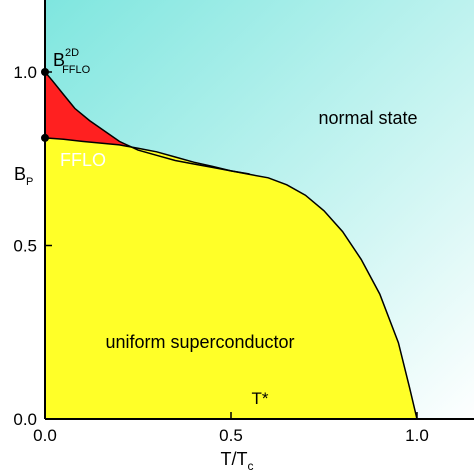  Describe the element at coordinates (45, 137) in the screenshot. I see `b-p-point` at that location.